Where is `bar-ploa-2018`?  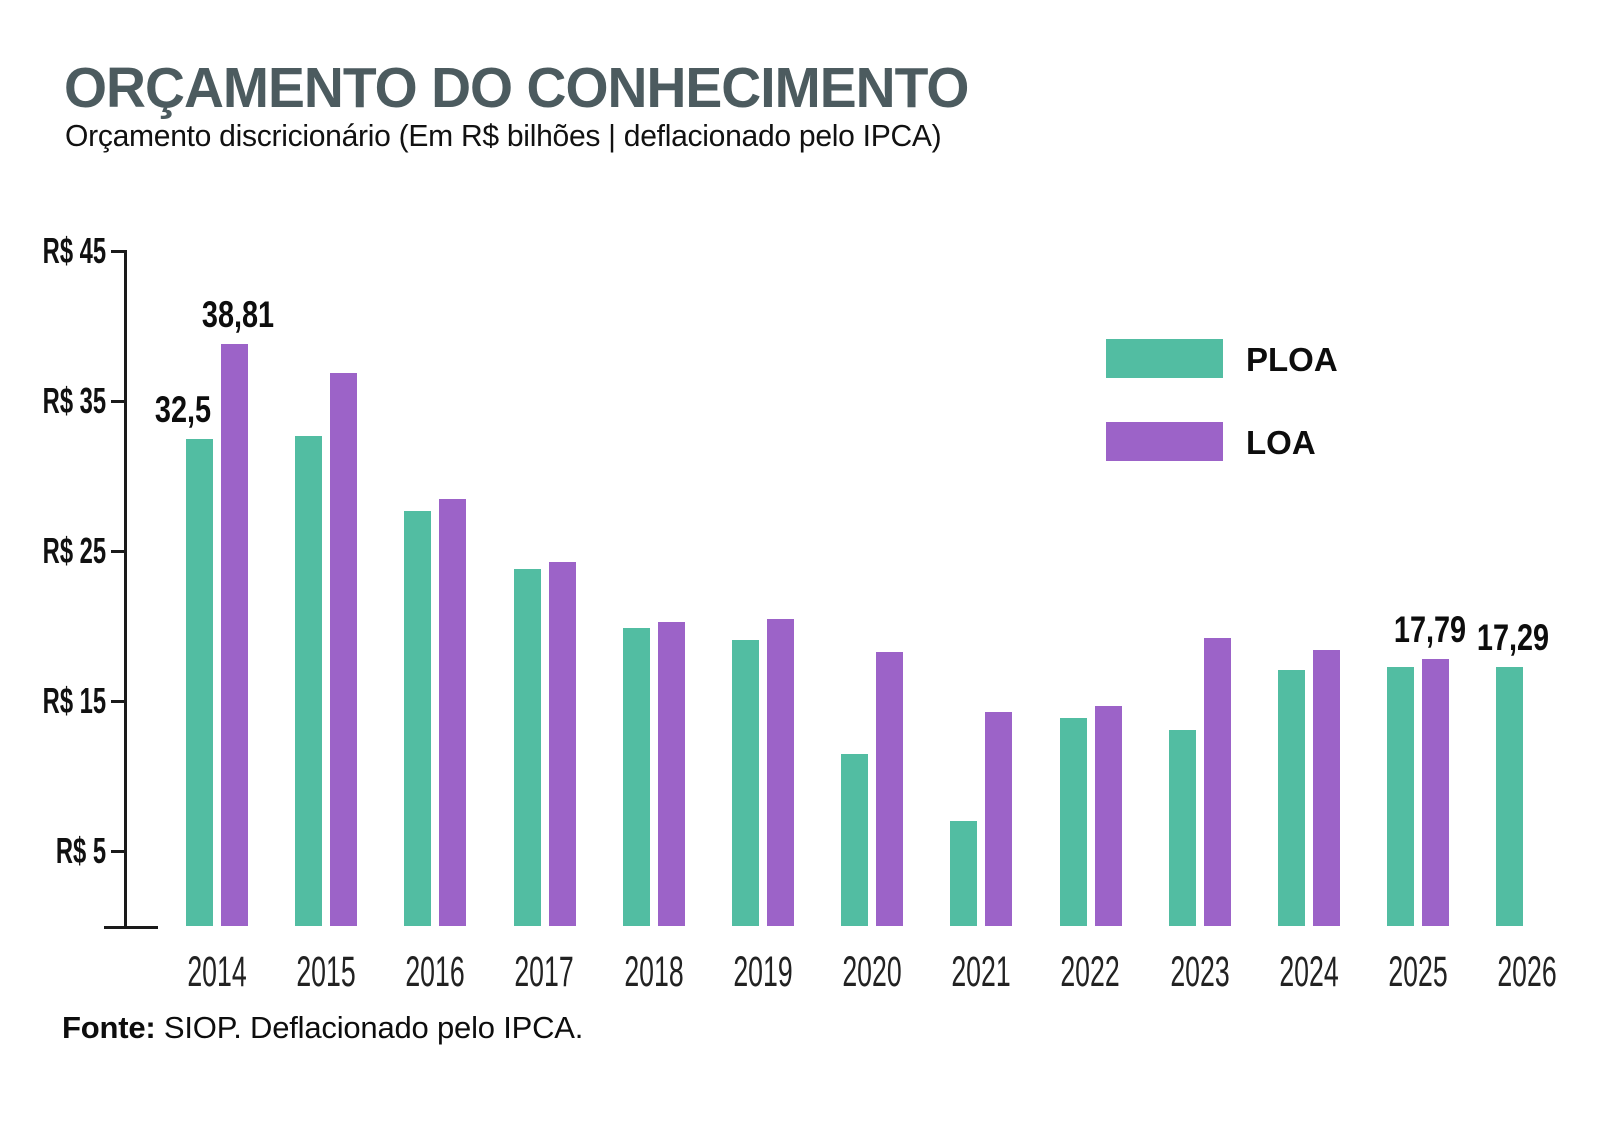
bar-ploa-2018 is located at coordinates (636, 776).